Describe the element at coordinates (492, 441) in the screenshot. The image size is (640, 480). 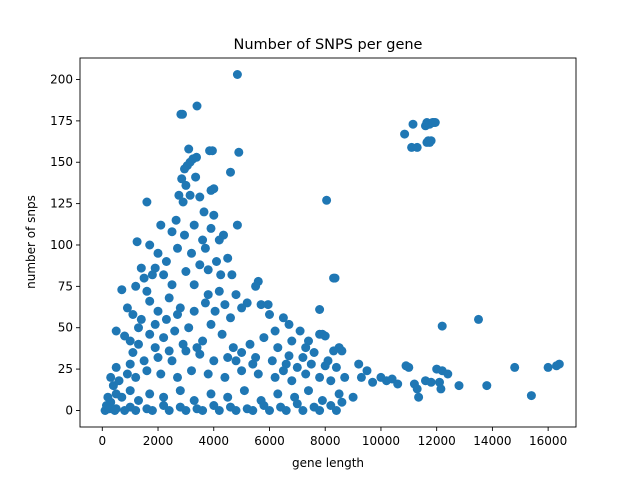
I see `x-tick-label: 14000` at that location.